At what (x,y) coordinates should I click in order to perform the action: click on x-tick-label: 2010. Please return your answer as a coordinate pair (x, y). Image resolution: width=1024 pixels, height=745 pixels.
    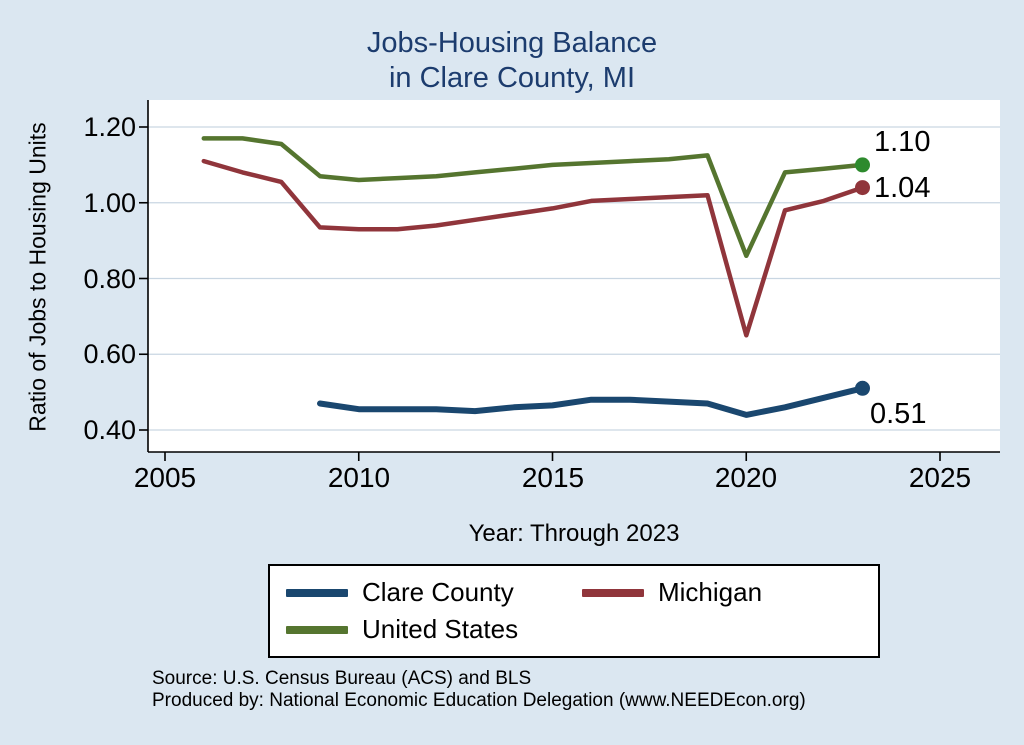
    Looking at the image, I should click on (359, 477).